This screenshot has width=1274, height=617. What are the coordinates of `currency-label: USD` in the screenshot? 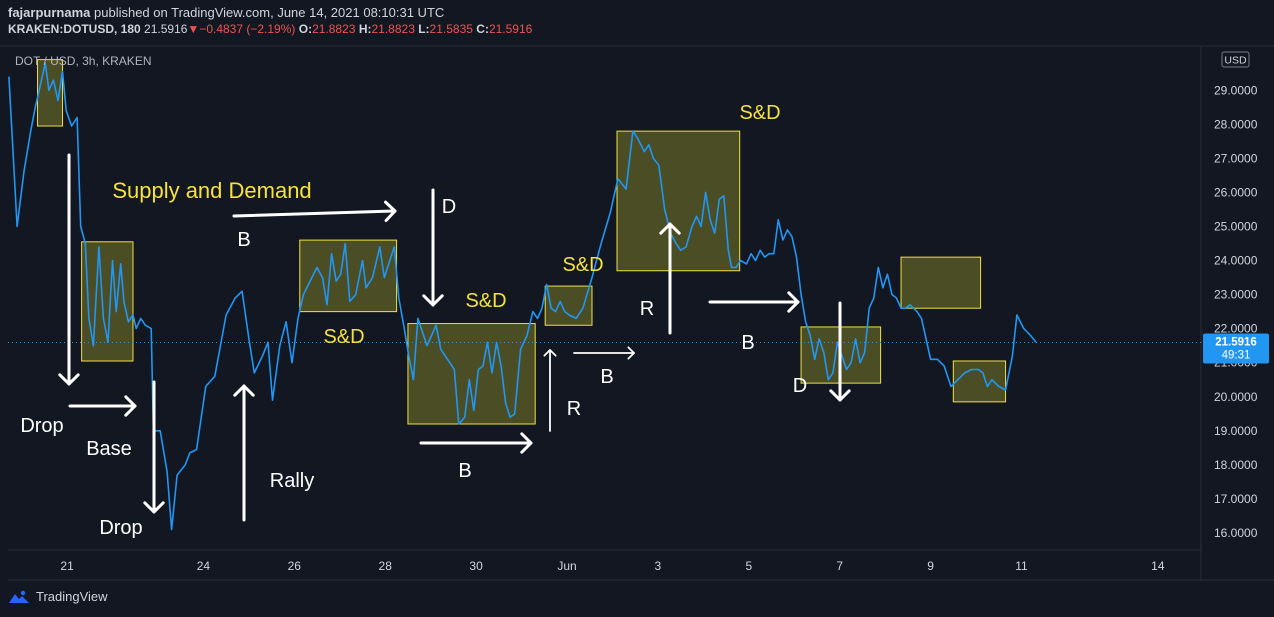 It's located at (1235, 61).